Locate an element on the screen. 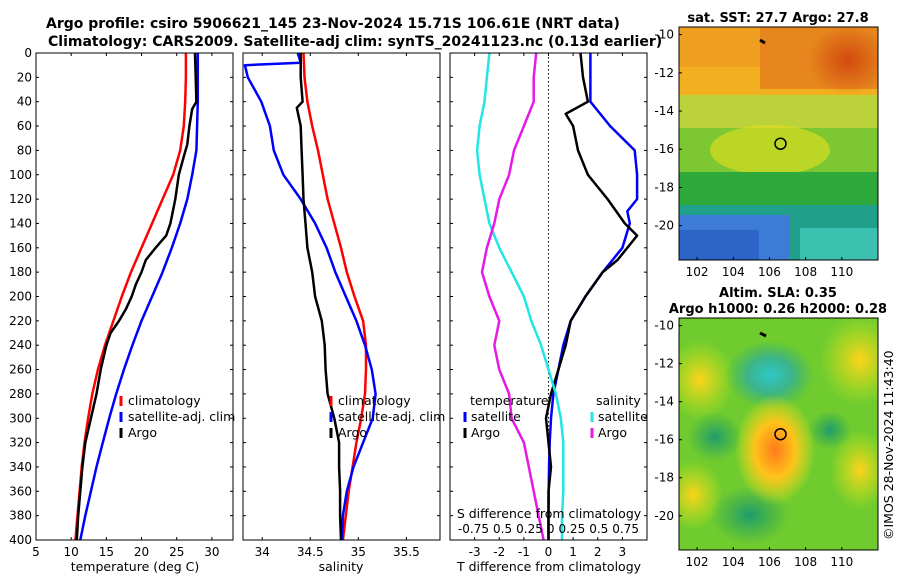 The image size is (900, 580). xtick-label: -1 is located at coordinates (524, 552).